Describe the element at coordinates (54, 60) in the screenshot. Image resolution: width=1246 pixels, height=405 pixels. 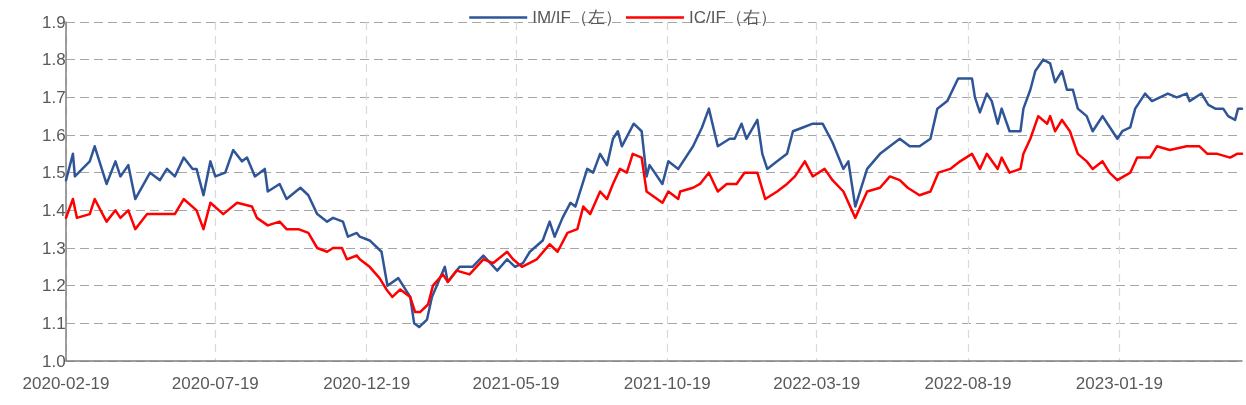
I see `y-tick-label: 1.8` at that location.